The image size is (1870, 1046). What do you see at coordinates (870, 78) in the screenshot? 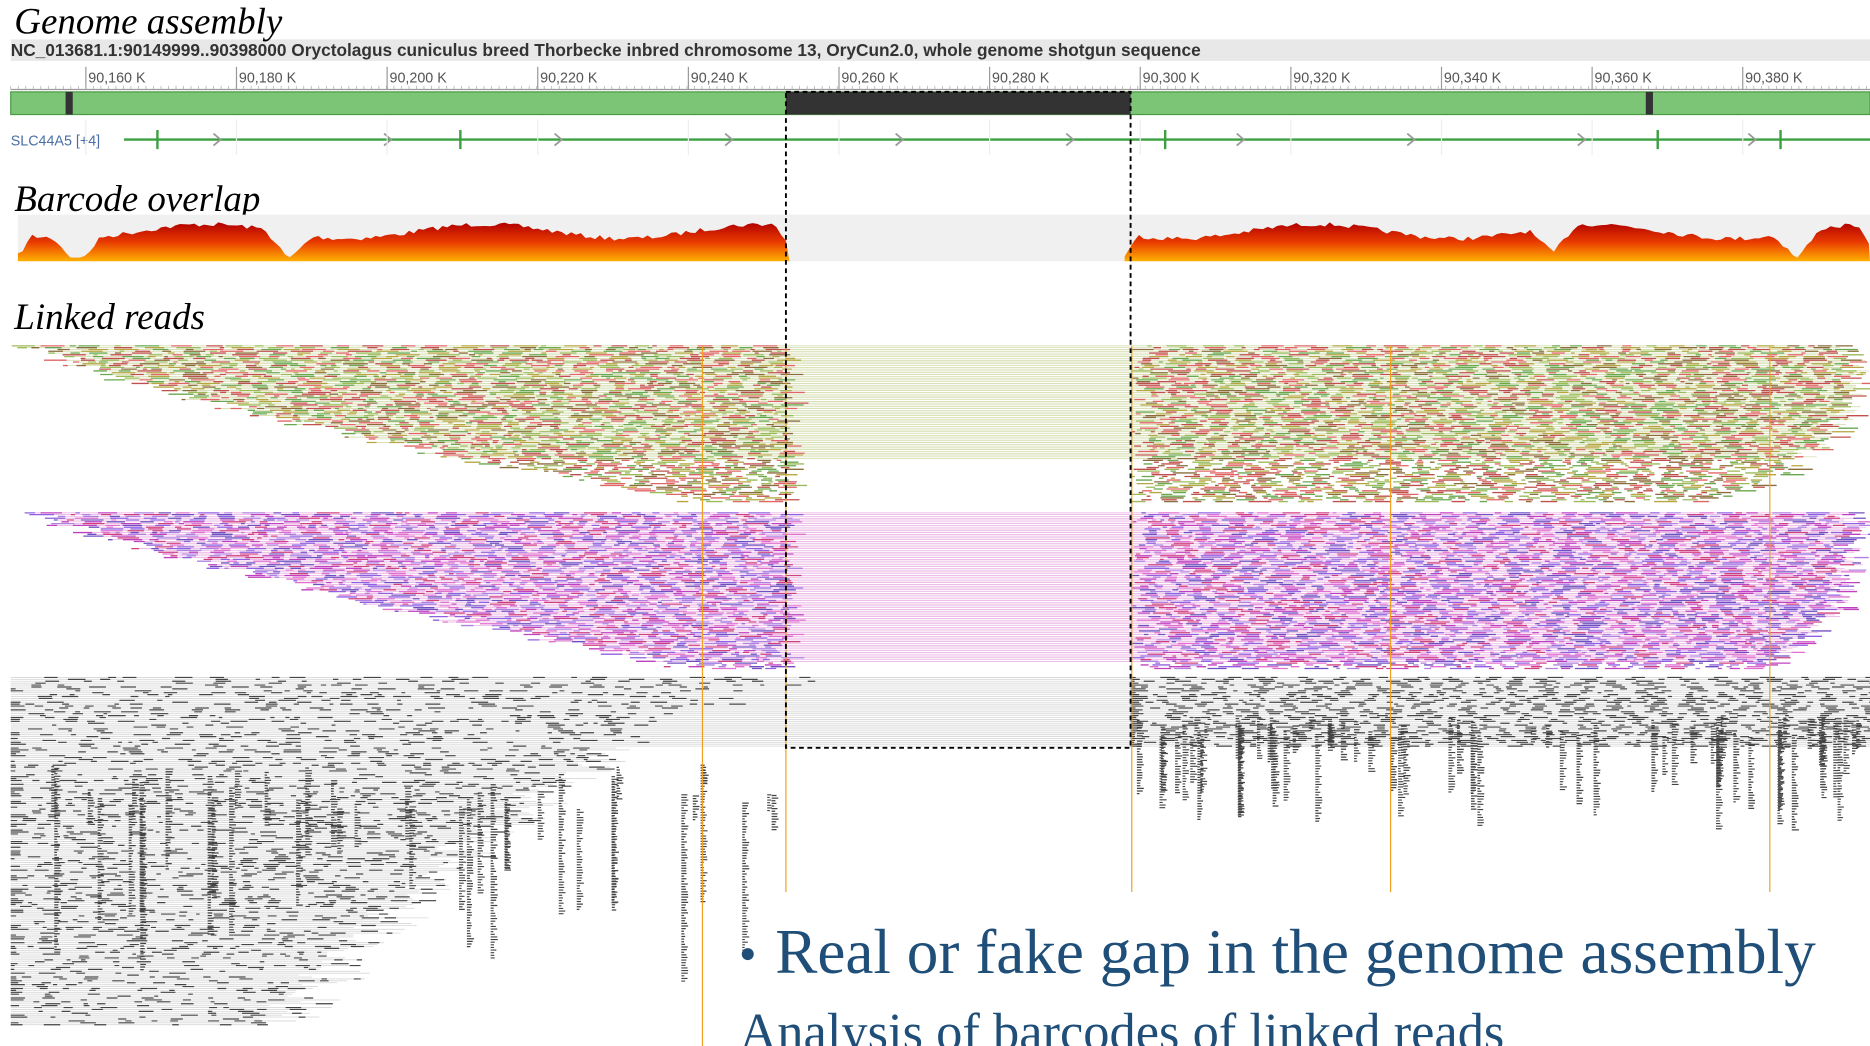
I see `ruler-label: 90,260 K` at bounding box center [870, 78].